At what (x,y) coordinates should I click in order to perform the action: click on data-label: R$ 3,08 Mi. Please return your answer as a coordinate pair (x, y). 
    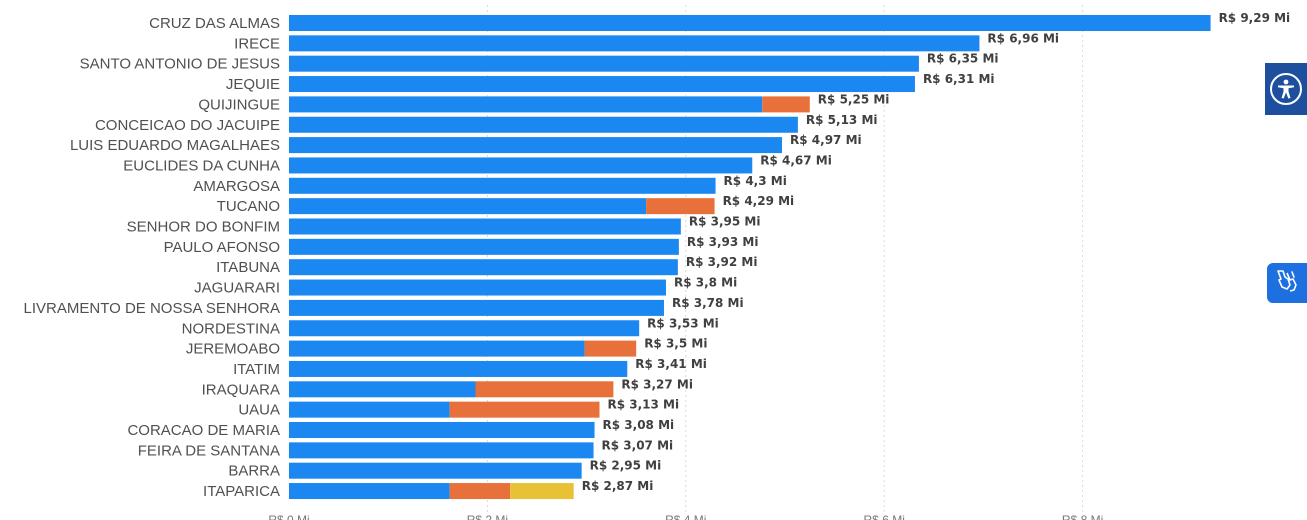
    Looking at the image, I should click on (639, 425).